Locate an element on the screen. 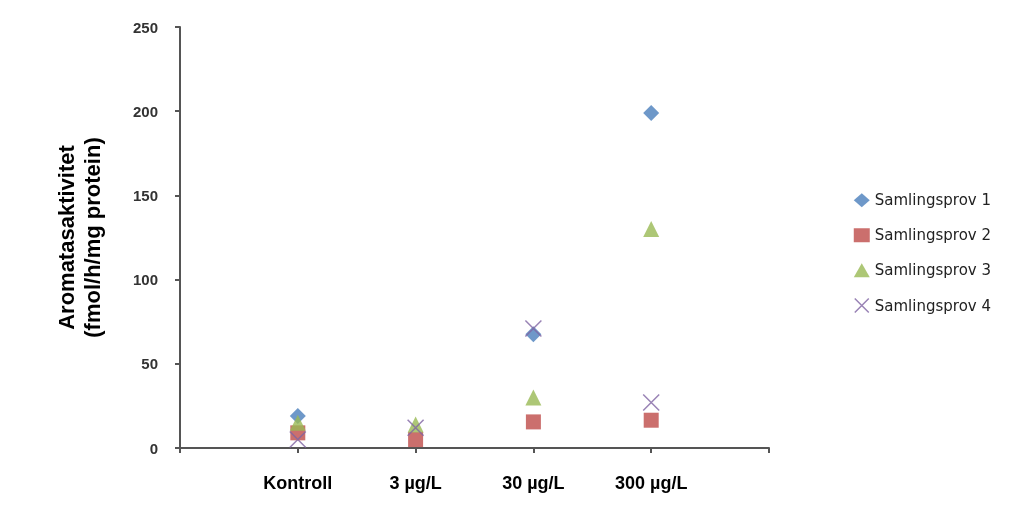 This screenshot has width=1012, height=506. x-tick-label: 300 µg/L is located at coordinates (651, 483).